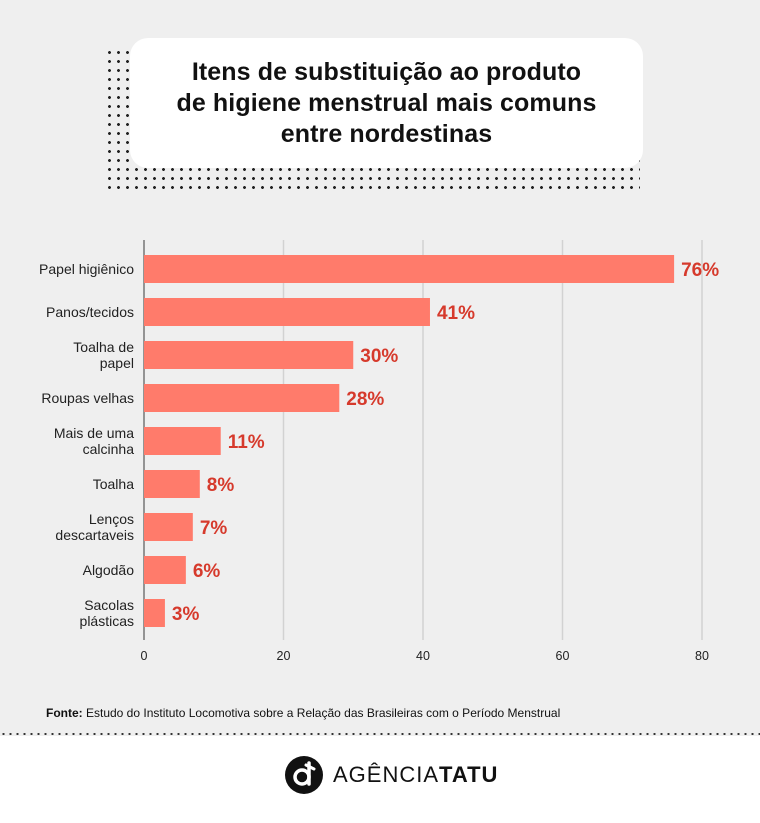  I want to click on footer: AGÊNCIATATU, so click(380, 779).